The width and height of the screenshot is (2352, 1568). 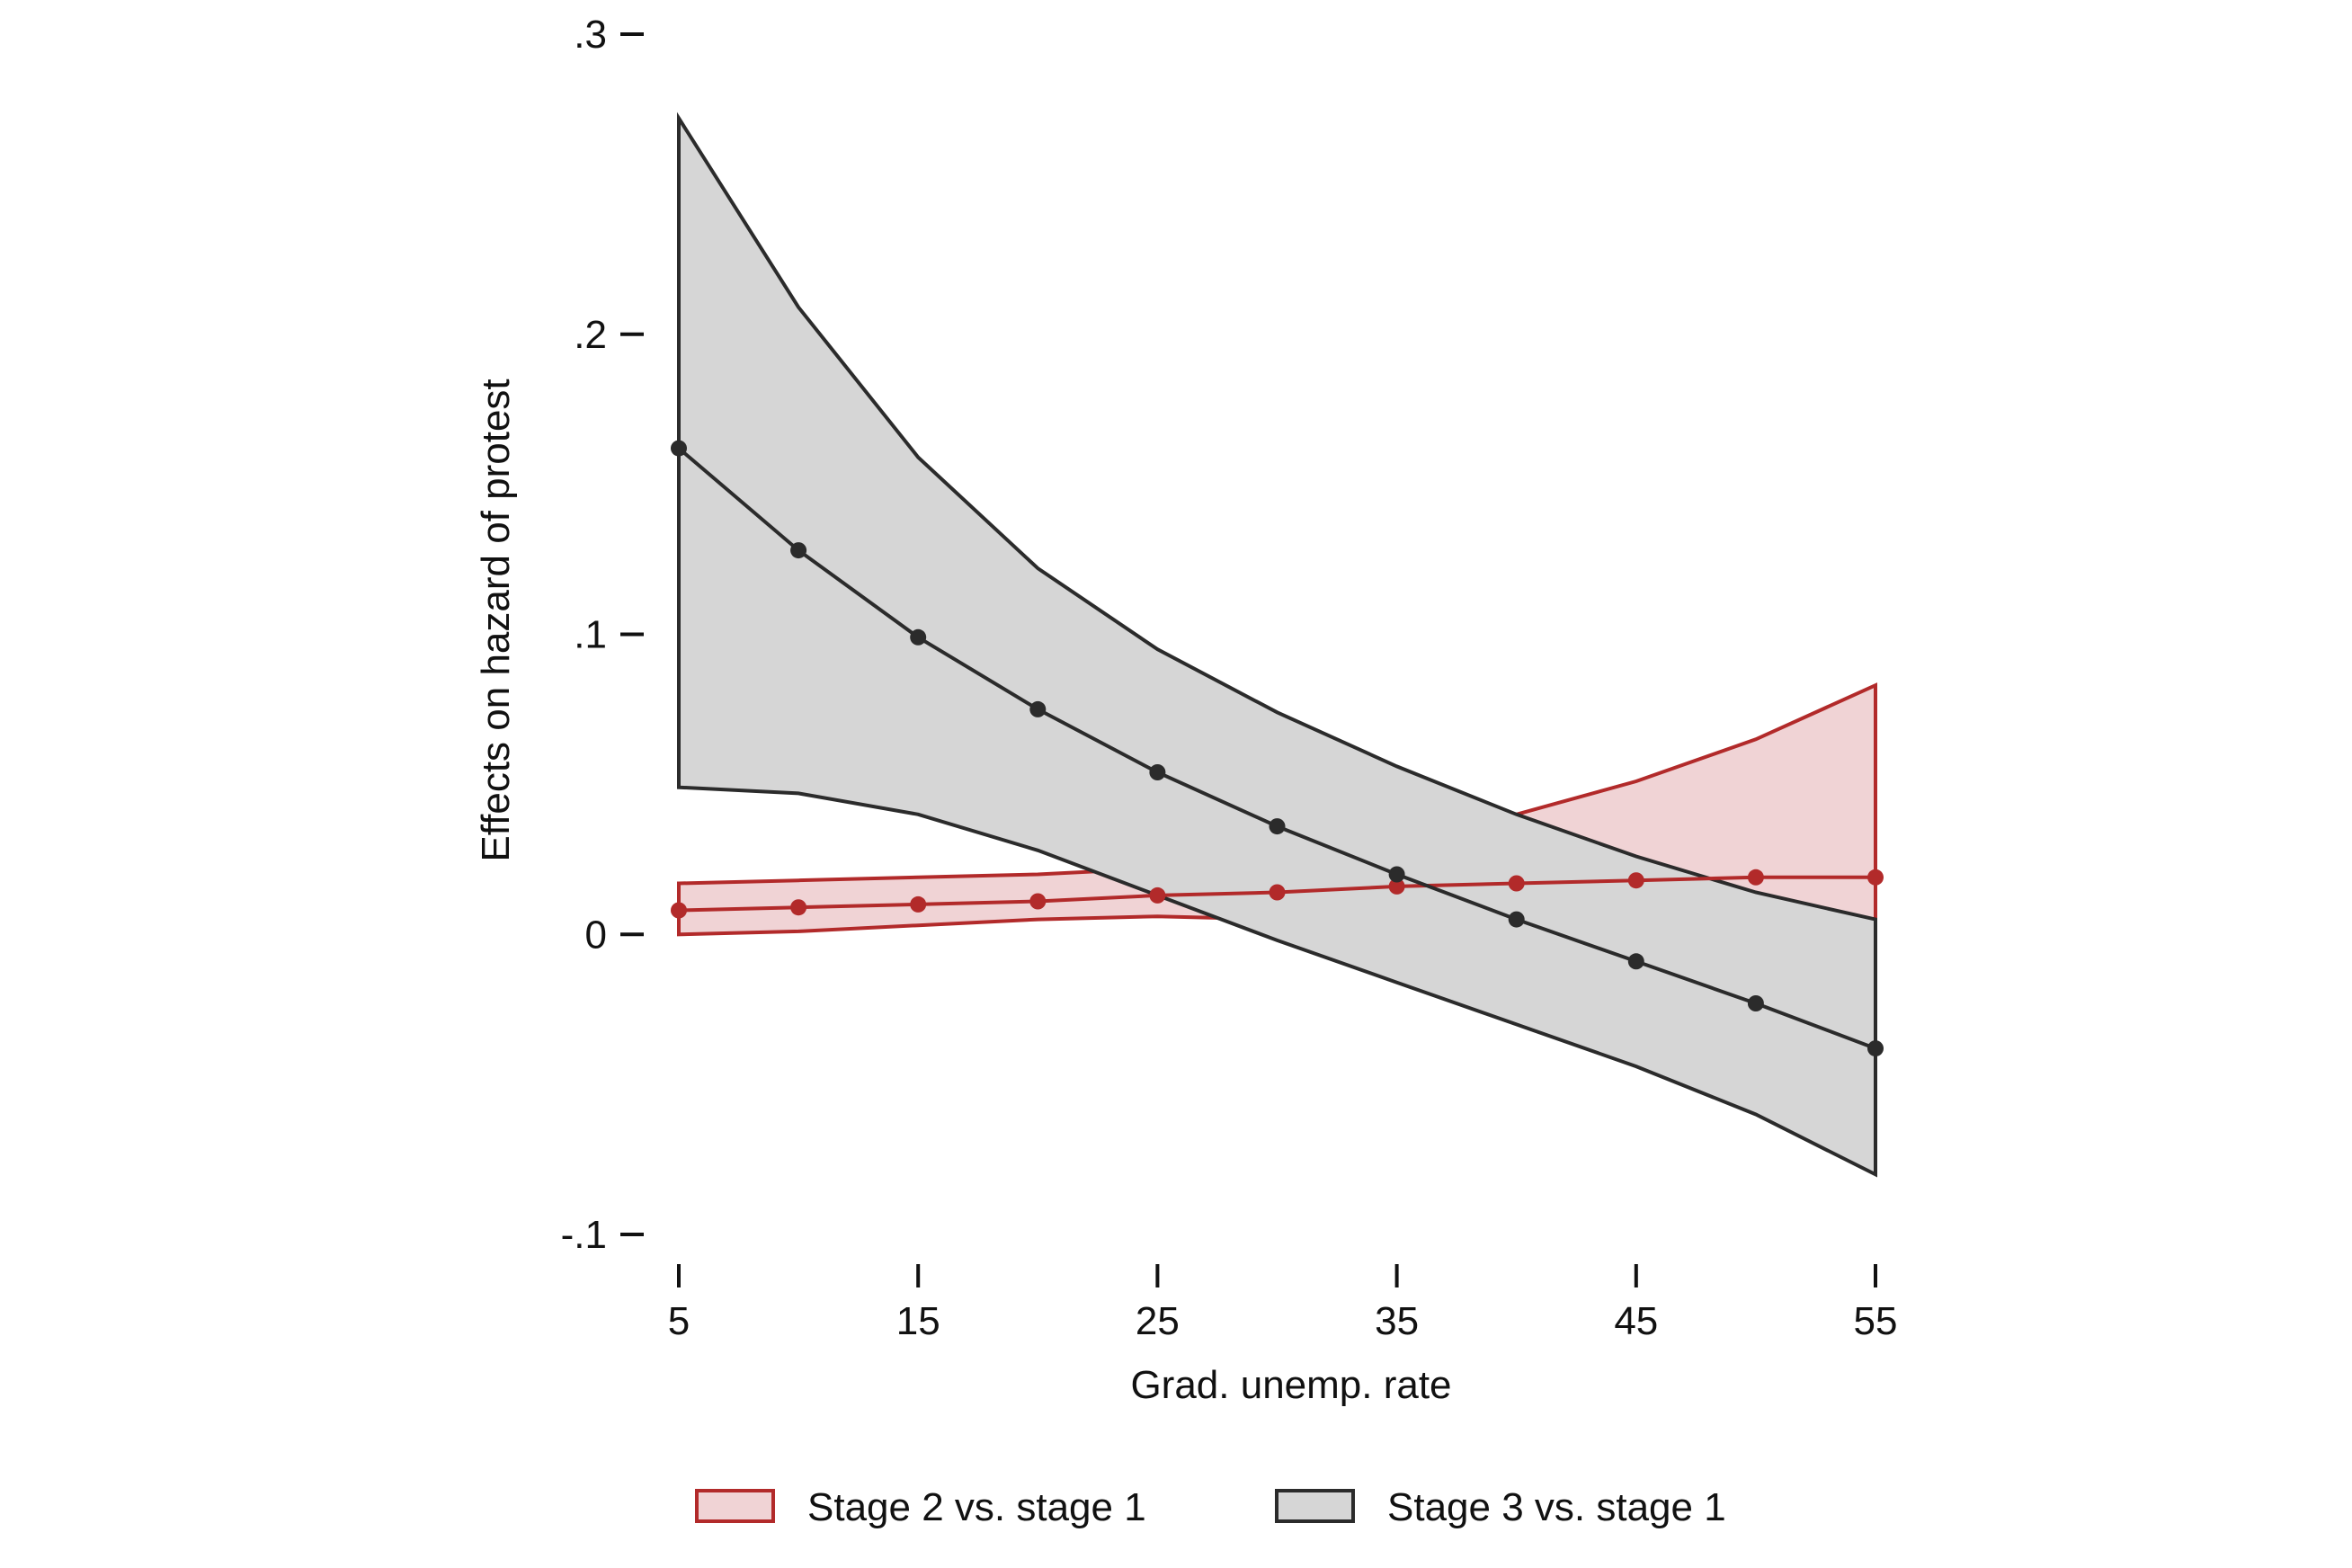 What do you see at coordinates (918, 1321) in the screenshot?
I see `x-tick-label: 15` at bounding box center [918, 1321].